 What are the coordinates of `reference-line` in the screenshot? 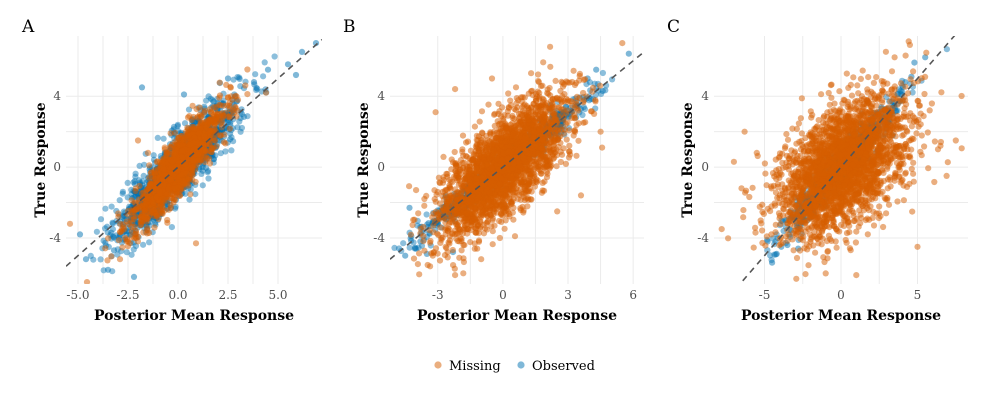 It's located at (194, 152).